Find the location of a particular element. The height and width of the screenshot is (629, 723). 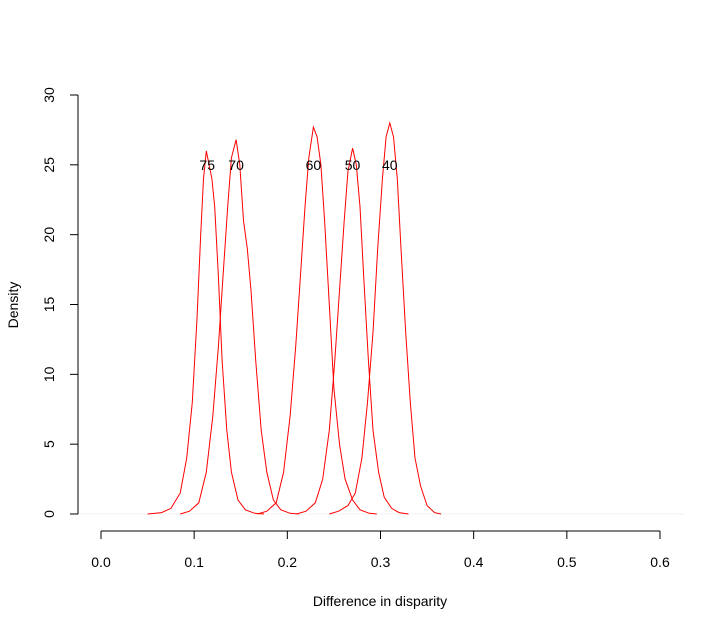

x-tick-label: 0.5 is located at coordinates (567, 562).